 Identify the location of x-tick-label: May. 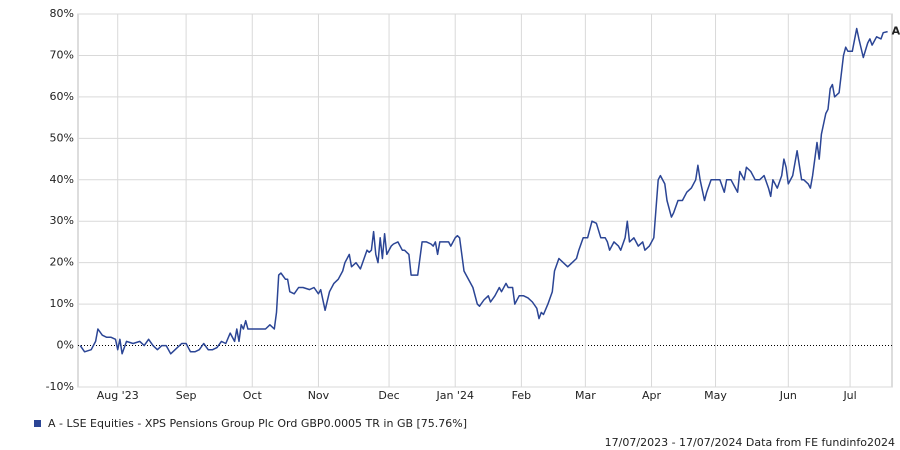
(715, 395).